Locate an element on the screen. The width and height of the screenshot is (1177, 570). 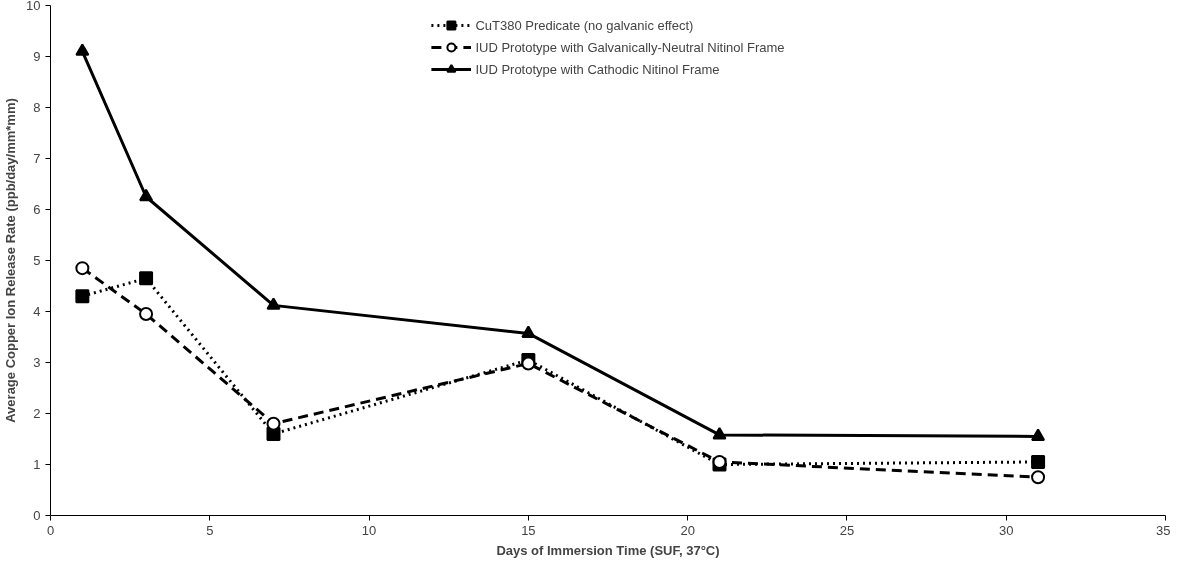
y-tick-label: 4 is located at coordinates (37, 311).